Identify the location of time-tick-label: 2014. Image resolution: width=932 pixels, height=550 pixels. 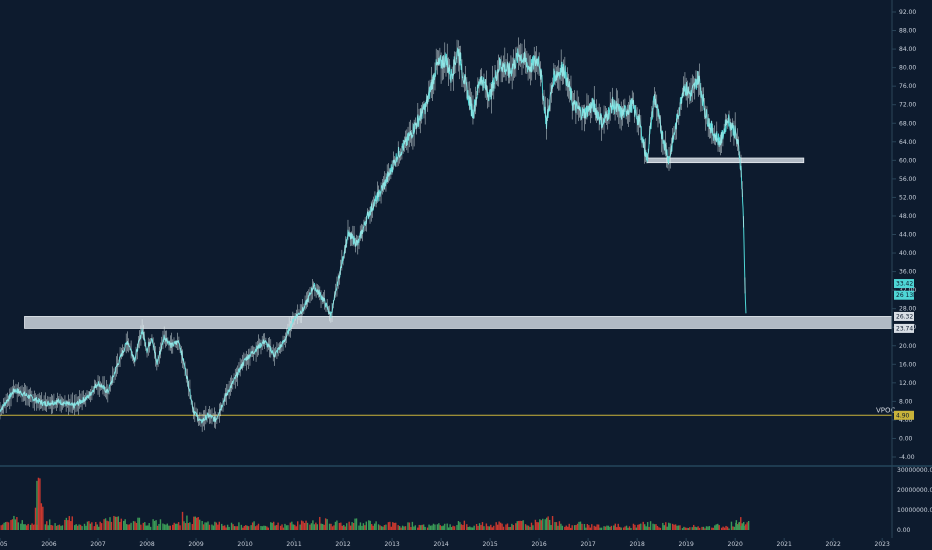
(440, 544).